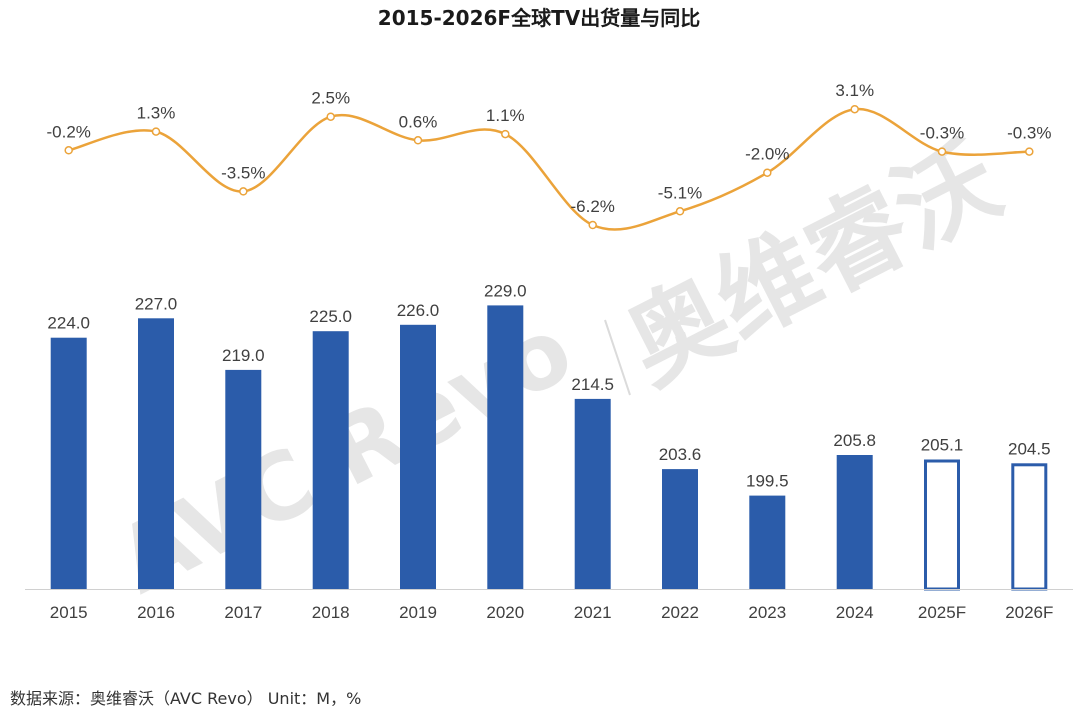 The height and width of the screenshot is (716, 1078). Describe the element at coordinates (942, 612) in the screenshot. I see `x-tick-label-2025F: 2025F` at that location.